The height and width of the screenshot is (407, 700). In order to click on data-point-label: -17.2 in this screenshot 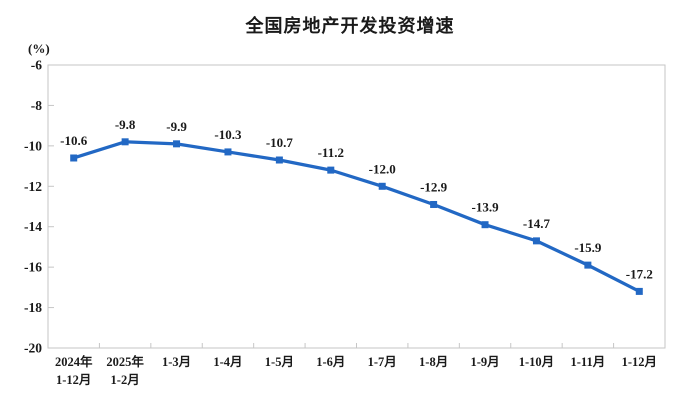, I will do `click(639, 273)`.